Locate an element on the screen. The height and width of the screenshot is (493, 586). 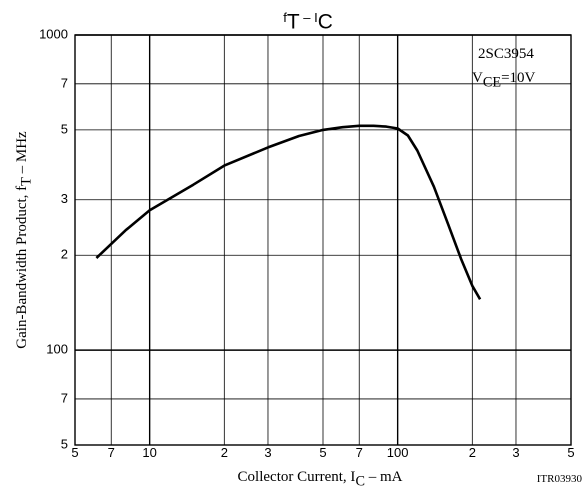
y-tick-label: 1000 is located at coordinates (53, 33).